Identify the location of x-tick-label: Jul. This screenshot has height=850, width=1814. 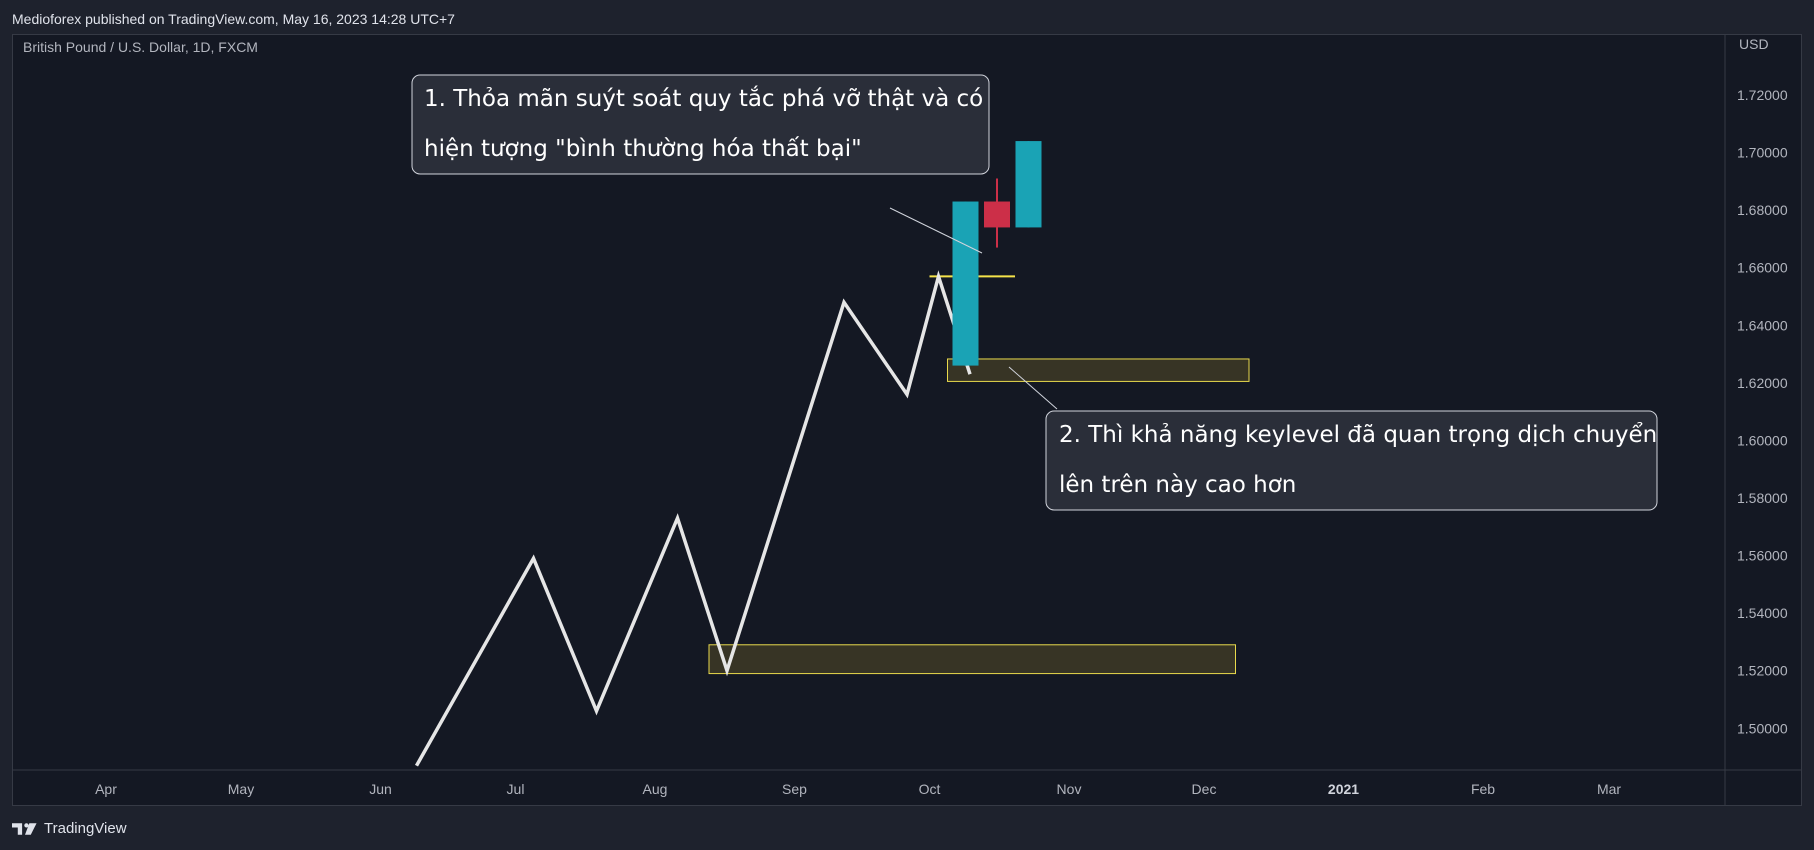
(516, 789).